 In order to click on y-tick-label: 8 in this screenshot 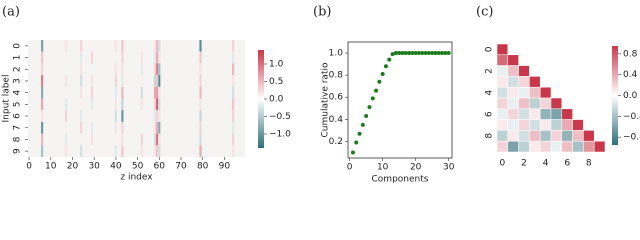, I will do `click(18, 139)`.